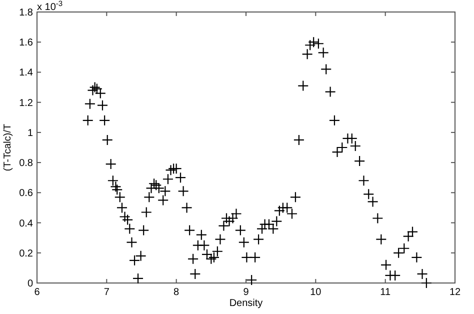  Describe the element at coordinates (316, 292) in the screenshot. I see `x-tick-label: 10` at that location.